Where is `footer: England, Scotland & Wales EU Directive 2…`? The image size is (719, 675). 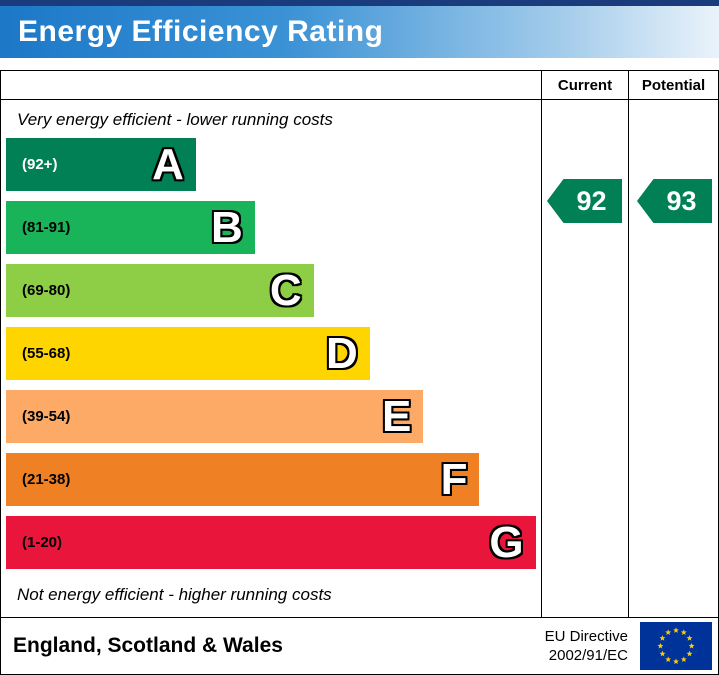 footer: England, Scotland & Wales EU Directive 2… is located at coordinates (359, 645).